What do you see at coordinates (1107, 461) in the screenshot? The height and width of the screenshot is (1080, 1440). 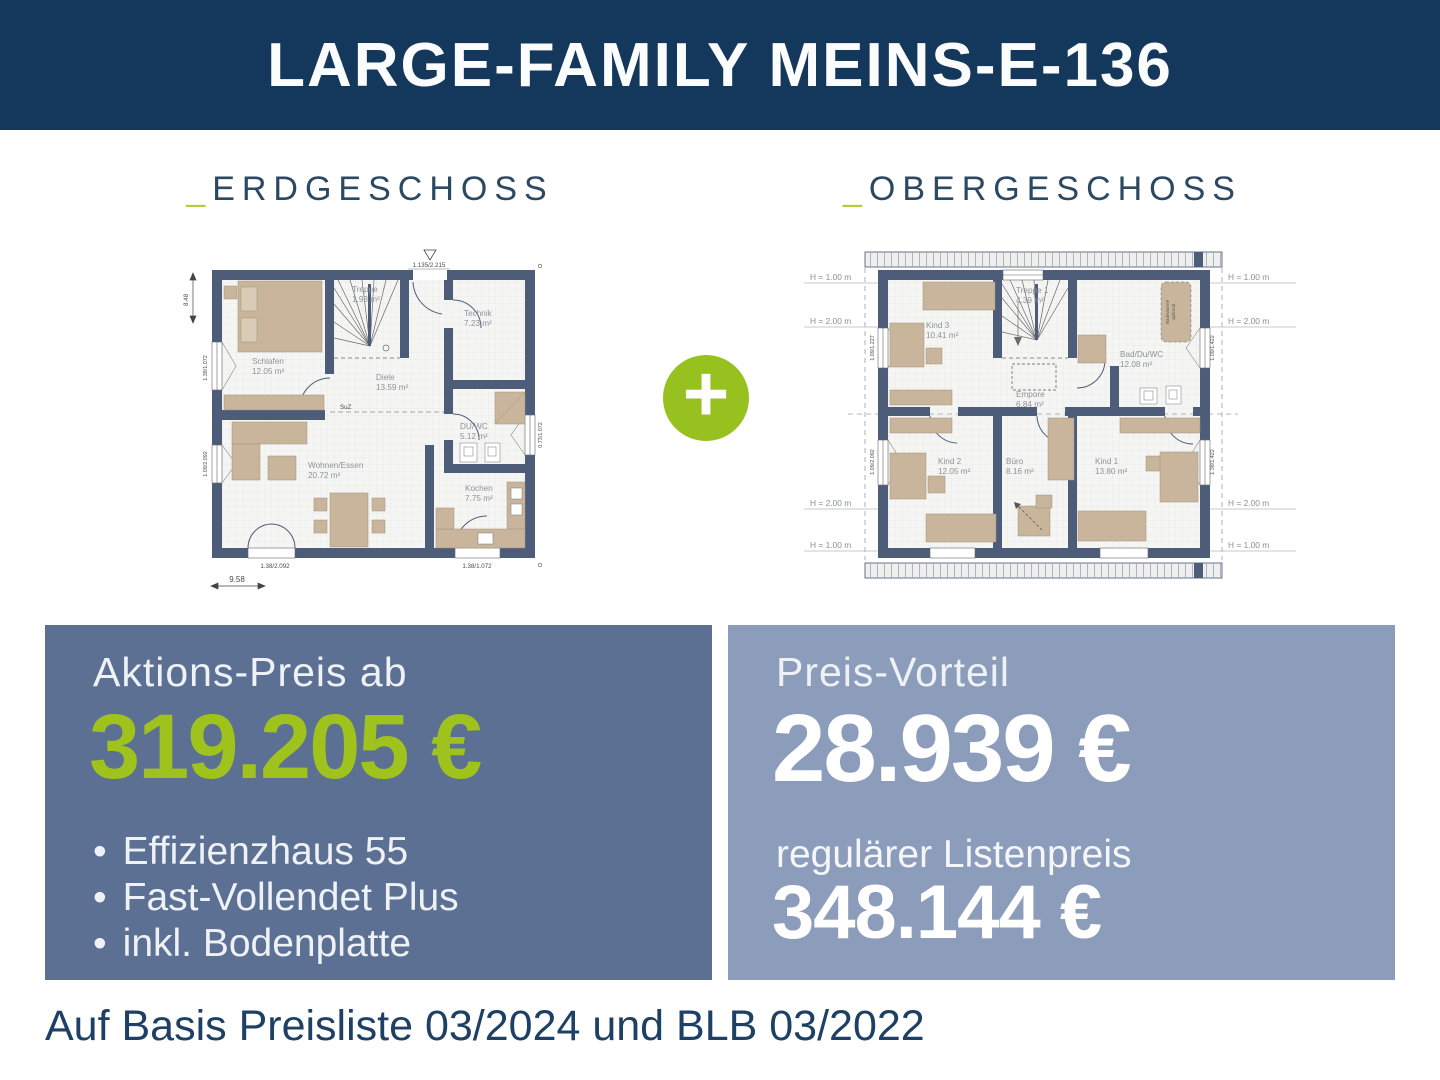 I see `room-name: Kind 1` at bounding box center [1107, 461].